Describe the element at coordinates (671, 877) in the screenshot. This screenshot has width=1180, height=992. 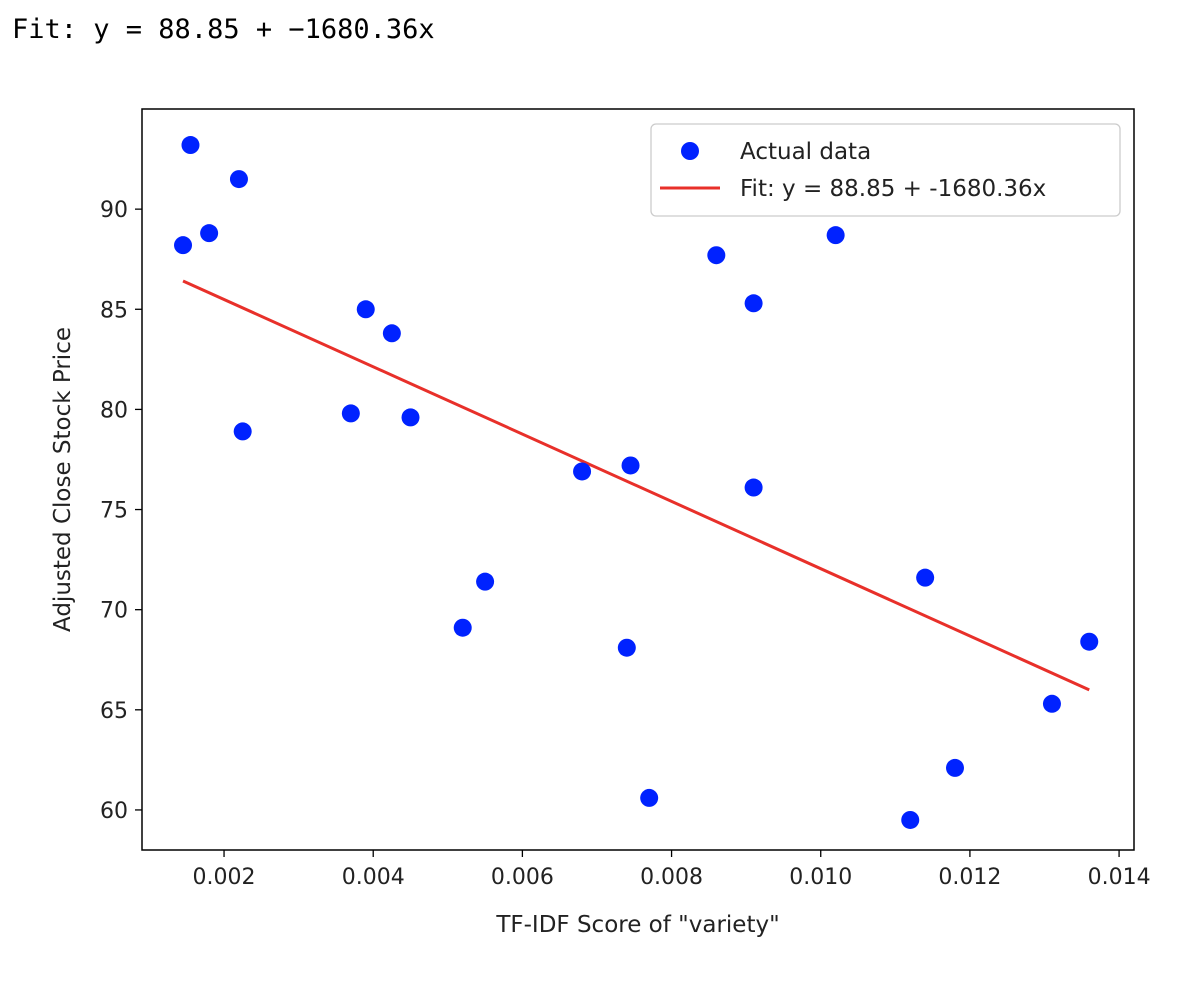
I see `x-tick-label: 0.008` at that location.